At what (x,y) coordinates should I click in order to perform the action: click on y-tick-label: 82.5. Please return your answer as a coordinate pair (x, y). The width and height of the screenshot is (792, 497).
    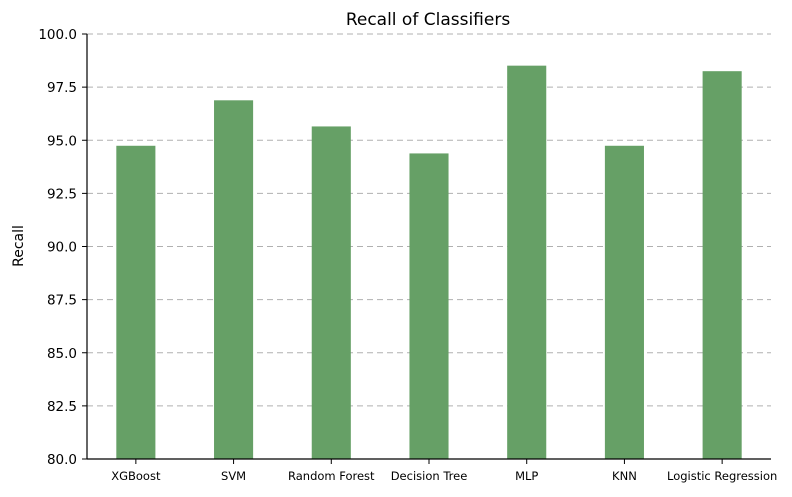
    Looking at the image, I should click on (62, 407).